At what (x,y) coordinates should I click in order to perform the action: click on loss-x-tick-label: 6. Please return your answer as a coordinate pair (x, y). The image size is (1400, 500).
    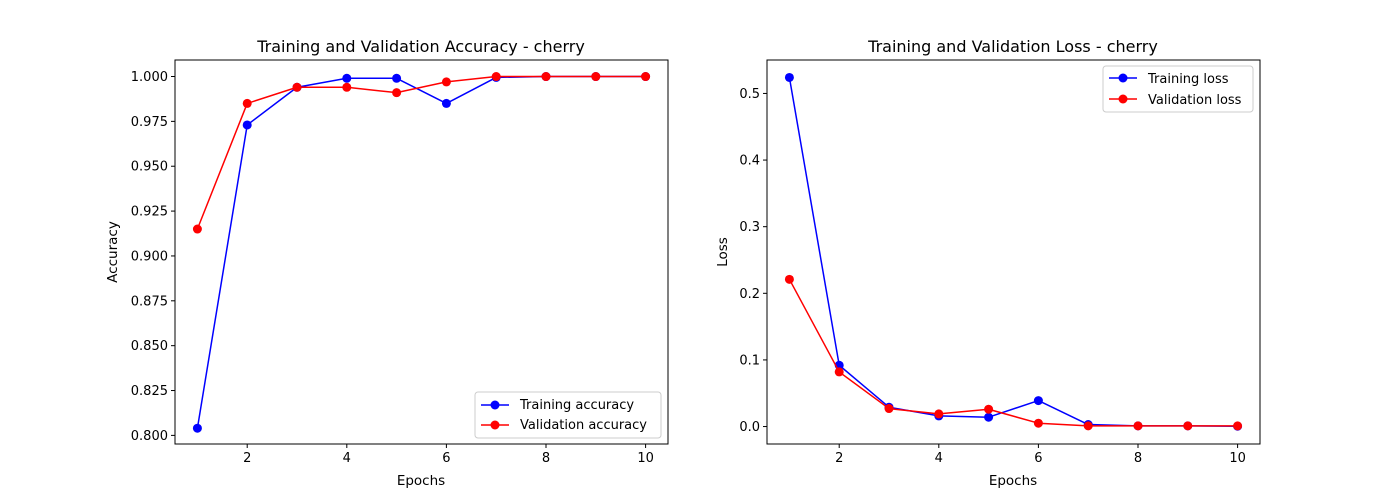
    Looking at the image, I should click on (1038, 458).